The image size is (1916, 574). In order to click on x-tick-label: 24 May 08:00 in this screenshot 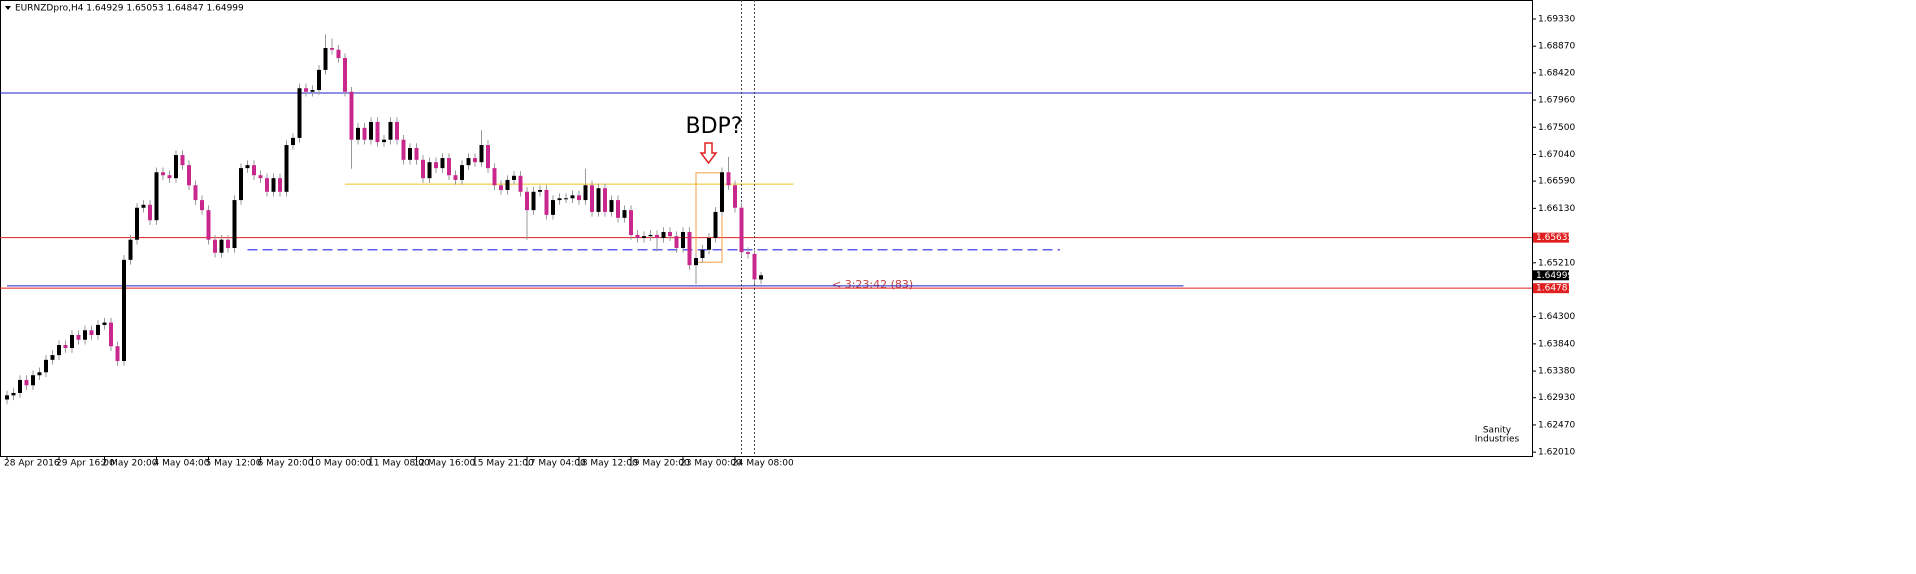, I will do `click(763, 464)`.